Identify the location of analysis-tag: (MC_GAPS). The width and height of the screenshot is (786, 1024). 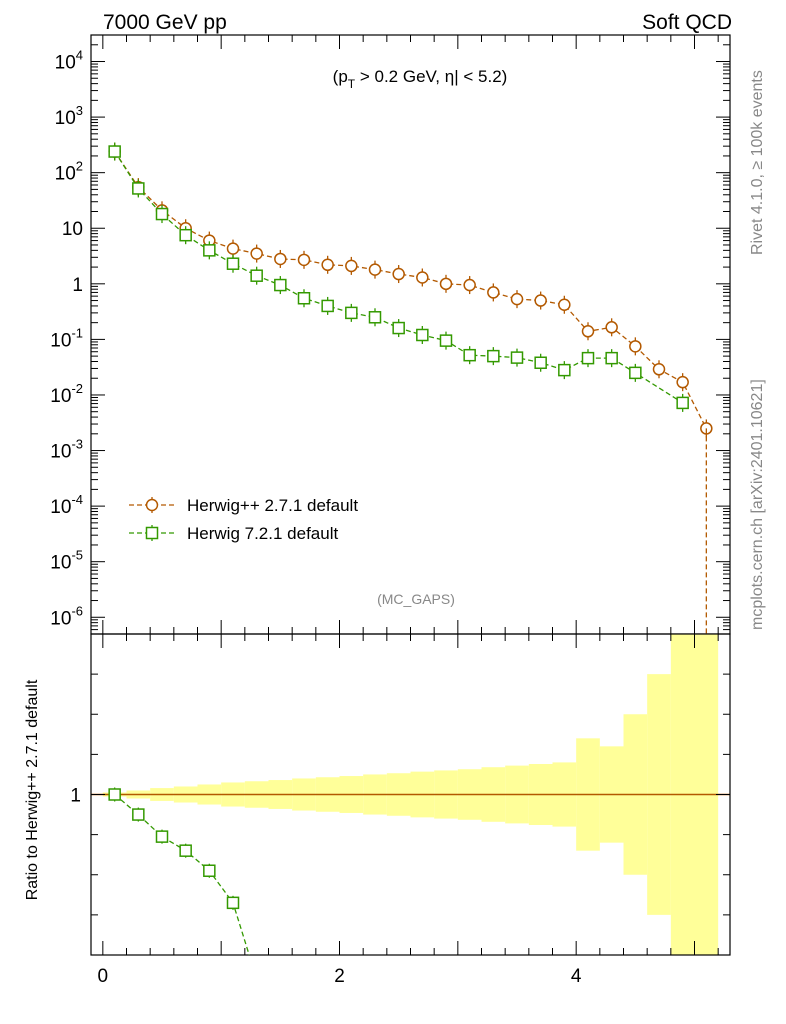
(416, 599).